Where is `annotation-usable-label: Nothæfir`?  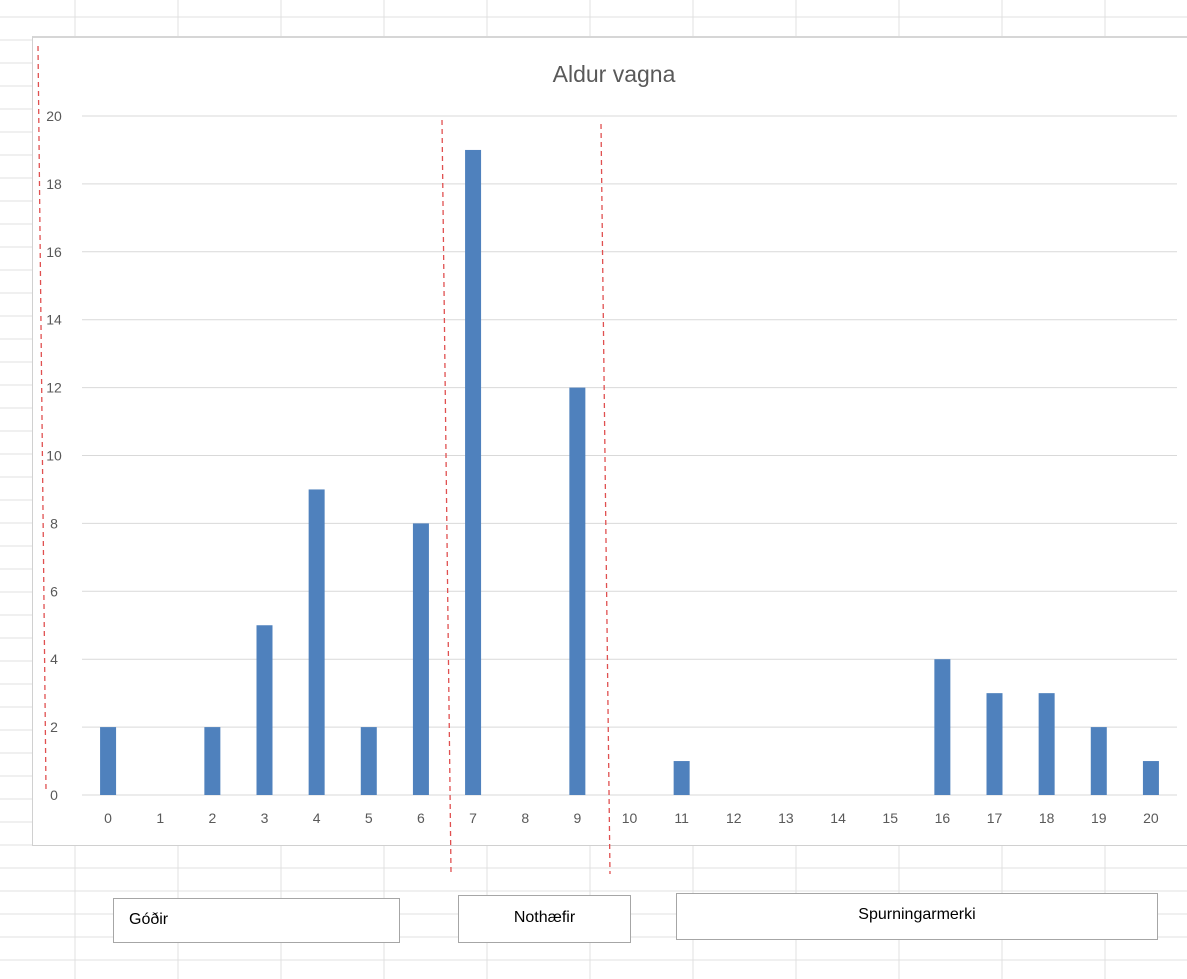 annotation-usable-label: Nothæfir is located at coordinates (544, 917).